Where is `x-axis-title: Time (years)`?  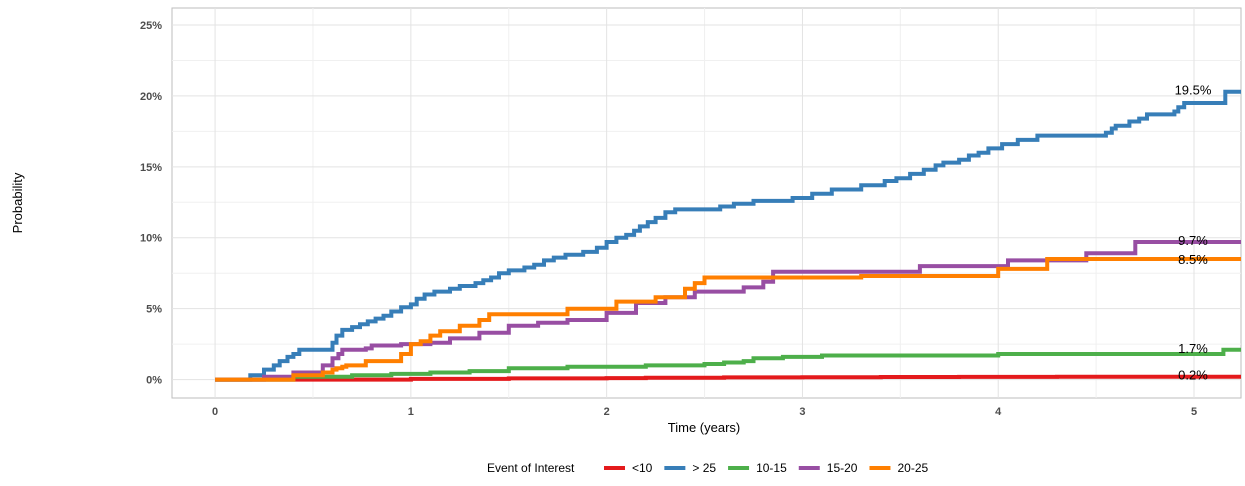 x-axis-title: Time (years) is located at coordinates (704, 427).